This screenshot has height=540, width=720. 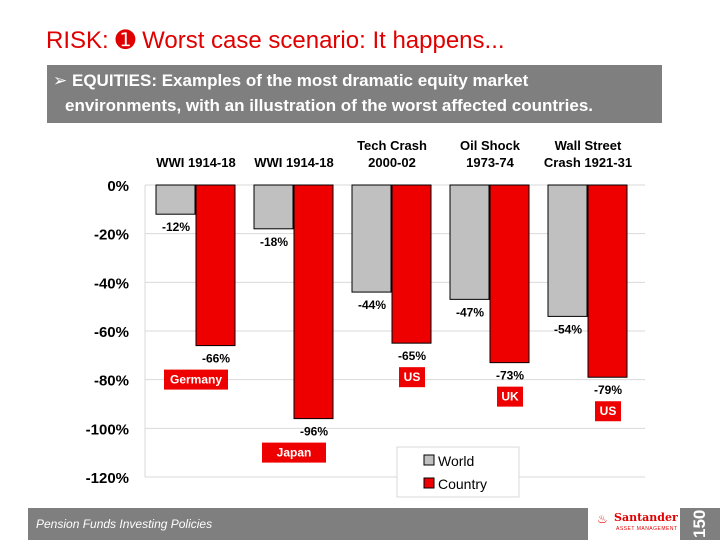 What do you see at coordinates (308, 524) in the screenshot?
I see `footer-bar` at bounding box center [308, 524].